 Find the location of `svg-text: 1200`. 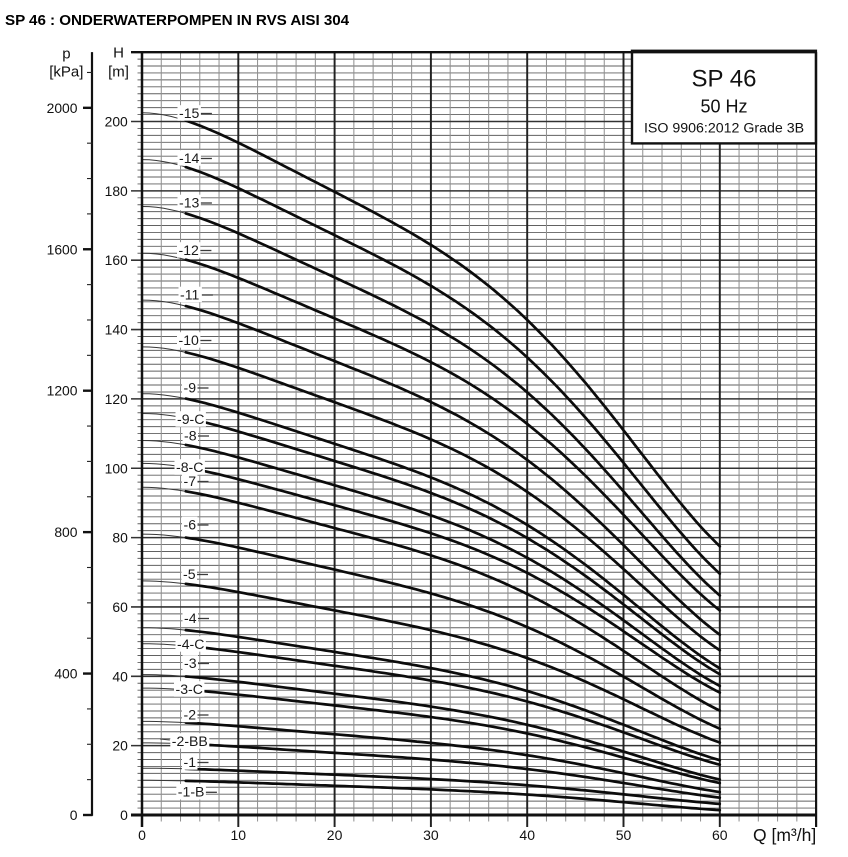

svg-text: 1200 is located at coordinates (62, 391).